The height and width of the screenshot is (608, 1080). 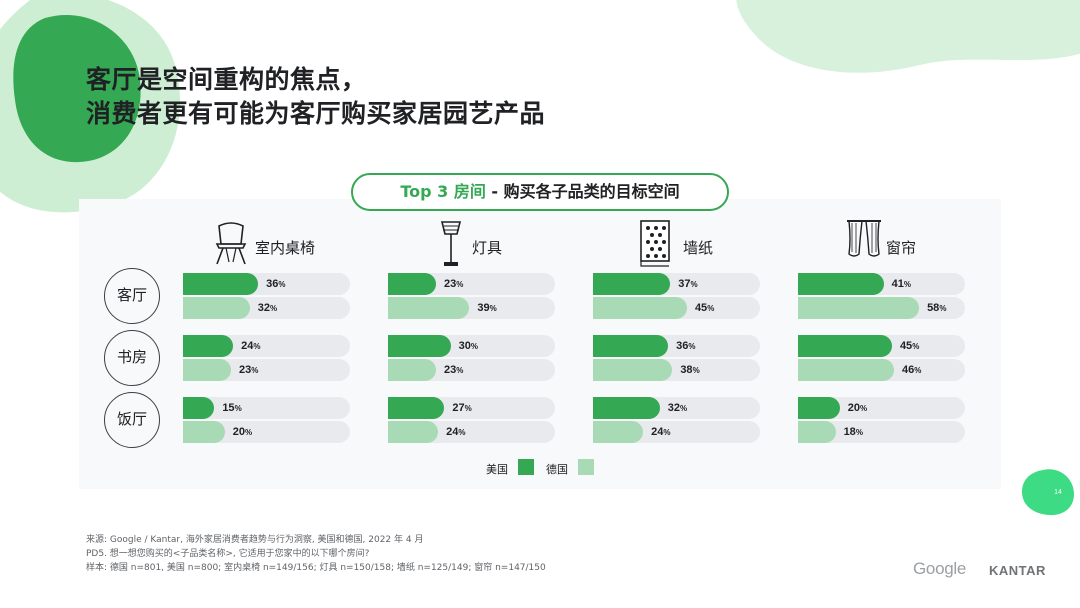 I want to click on decorative-blob-left, so click(x=90, y=106).